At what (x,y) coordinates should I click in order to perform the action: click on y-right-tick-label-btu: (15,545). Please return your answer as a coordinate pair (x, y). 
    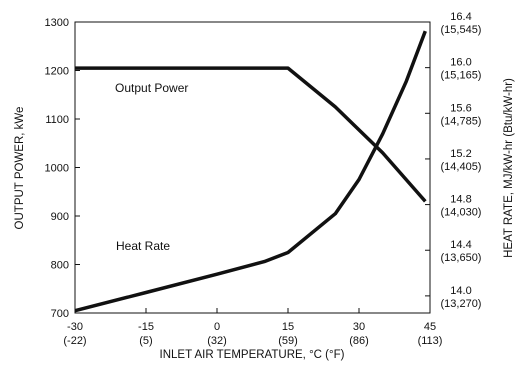
    Looking at the image, I should click on (461, 30).